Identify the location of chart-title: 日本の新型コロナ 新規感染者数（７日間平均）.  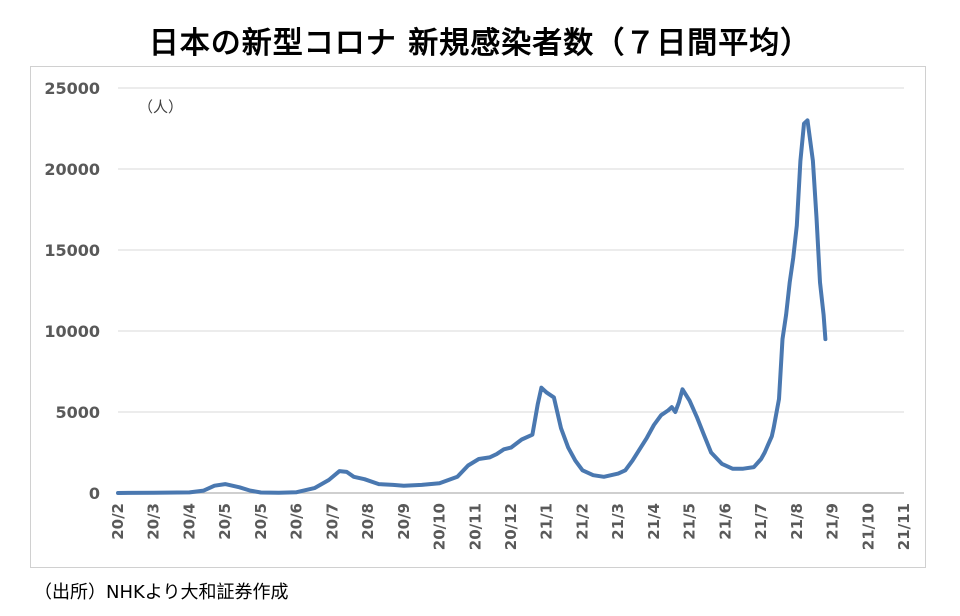
(480, 43).